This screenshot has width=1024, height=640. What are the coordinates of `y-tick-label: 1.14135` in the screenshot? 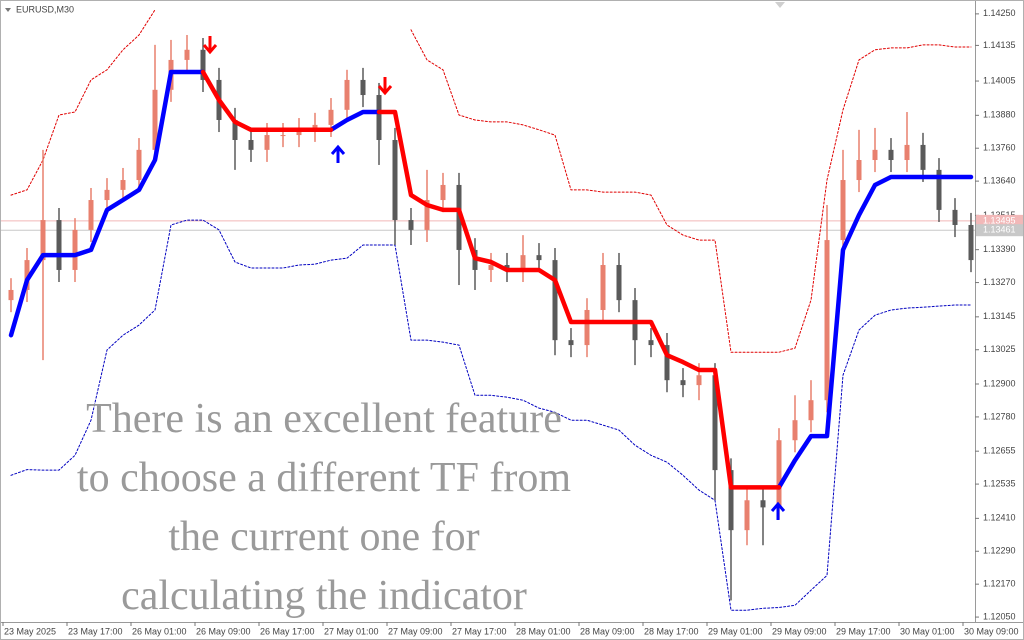 It's located at (999, 45).